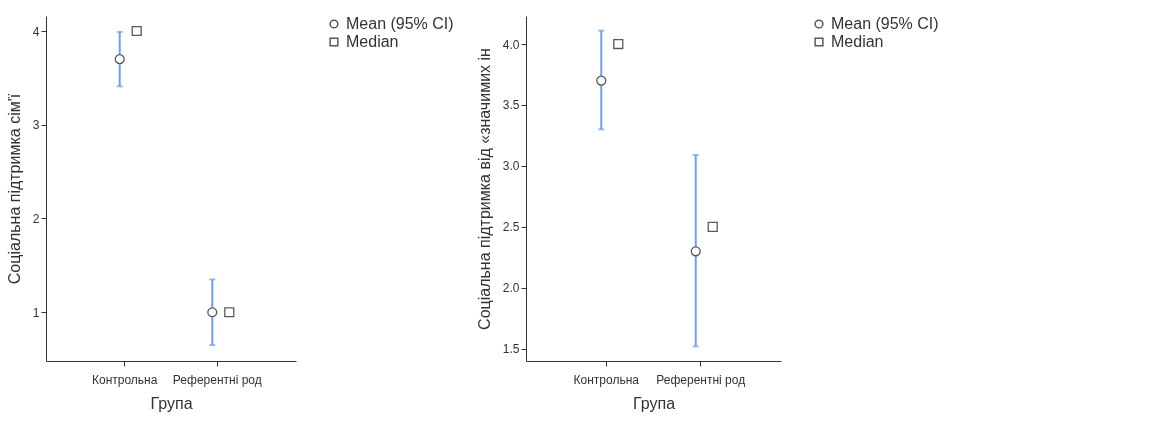 This screenshot has width=1171, height=448. Describe the element at coordinates (36, 219) in the screenshot. I see `y-tick-label: 2` at that location.